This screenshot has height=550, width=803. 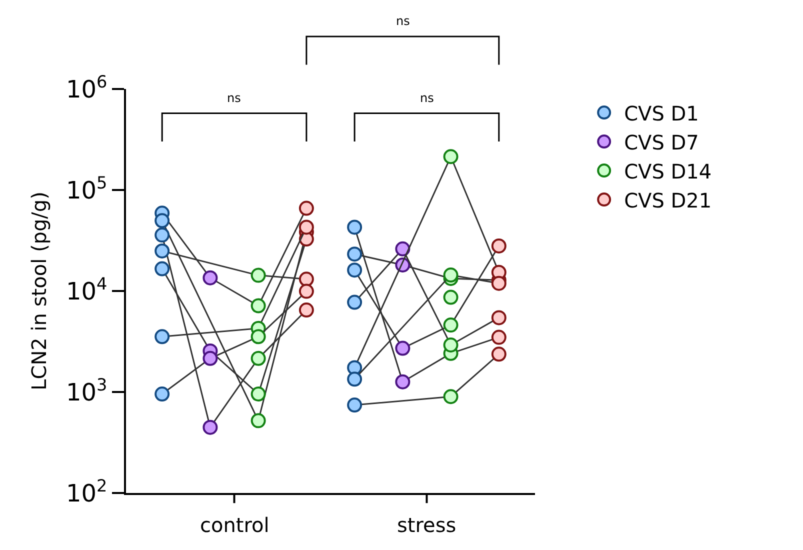 I want to click on legend-label: CVS D7, so click(x=661, y=142).